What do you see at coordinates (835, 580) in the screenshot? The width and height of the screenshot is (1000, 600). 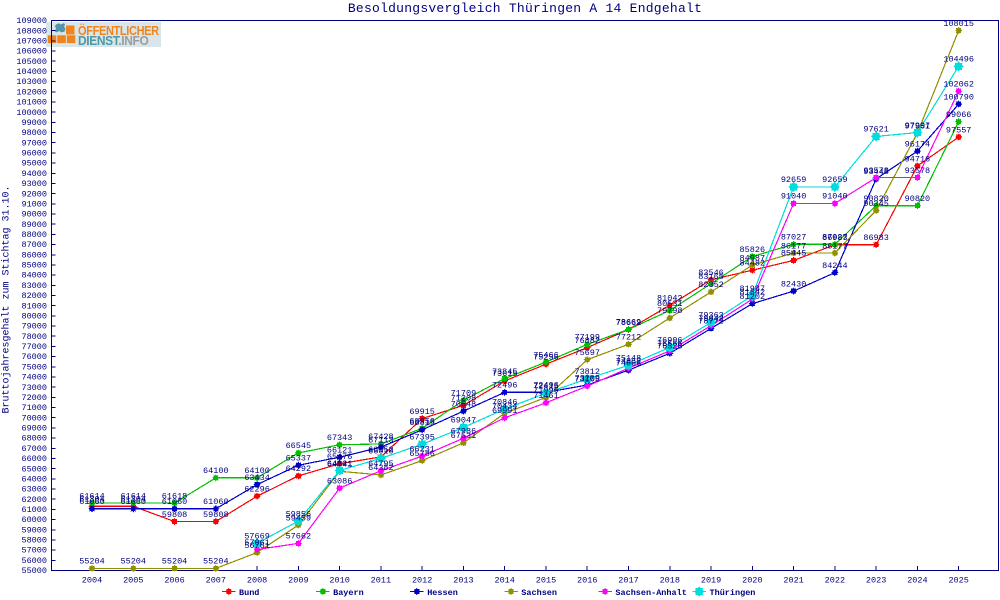 I see `svg-text: 2022` at bounding box center [835, 580].